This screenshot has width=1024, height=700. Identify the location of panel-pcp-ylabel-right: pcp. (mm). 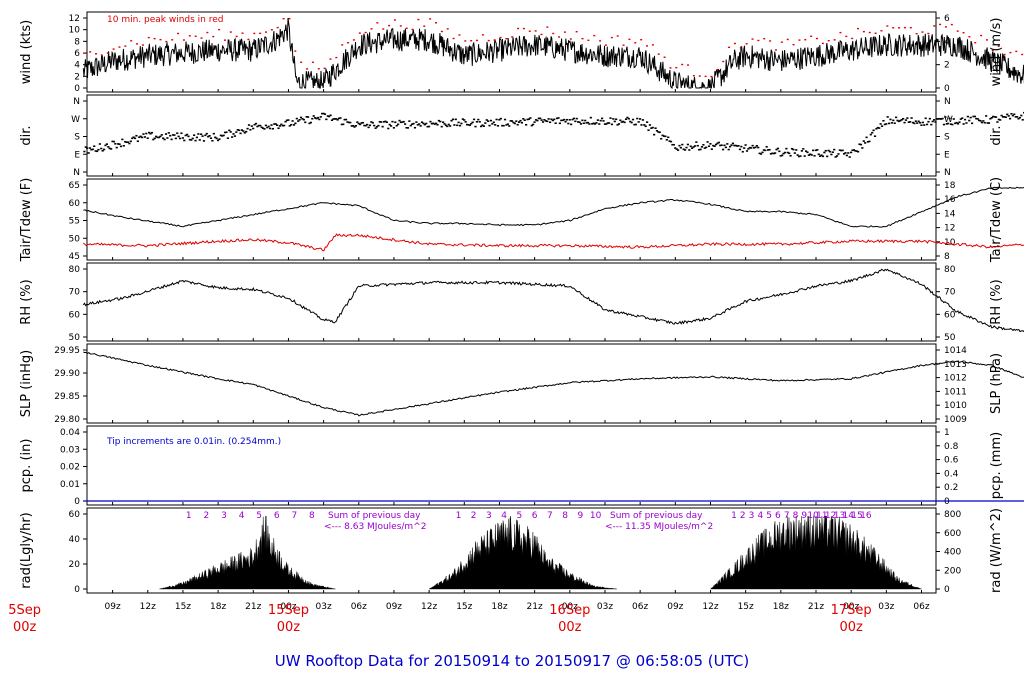
(996, 465).